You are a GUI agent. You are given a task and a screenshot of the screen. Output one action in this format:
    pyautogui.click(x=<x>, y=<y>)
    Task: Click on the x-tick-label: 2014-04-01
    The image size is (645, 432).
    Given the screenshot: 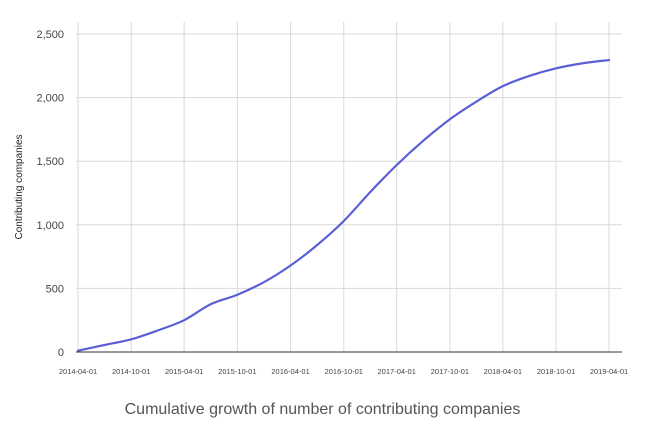 What is the action you would take?
    pyautogui.click(x=78, y=371)
    